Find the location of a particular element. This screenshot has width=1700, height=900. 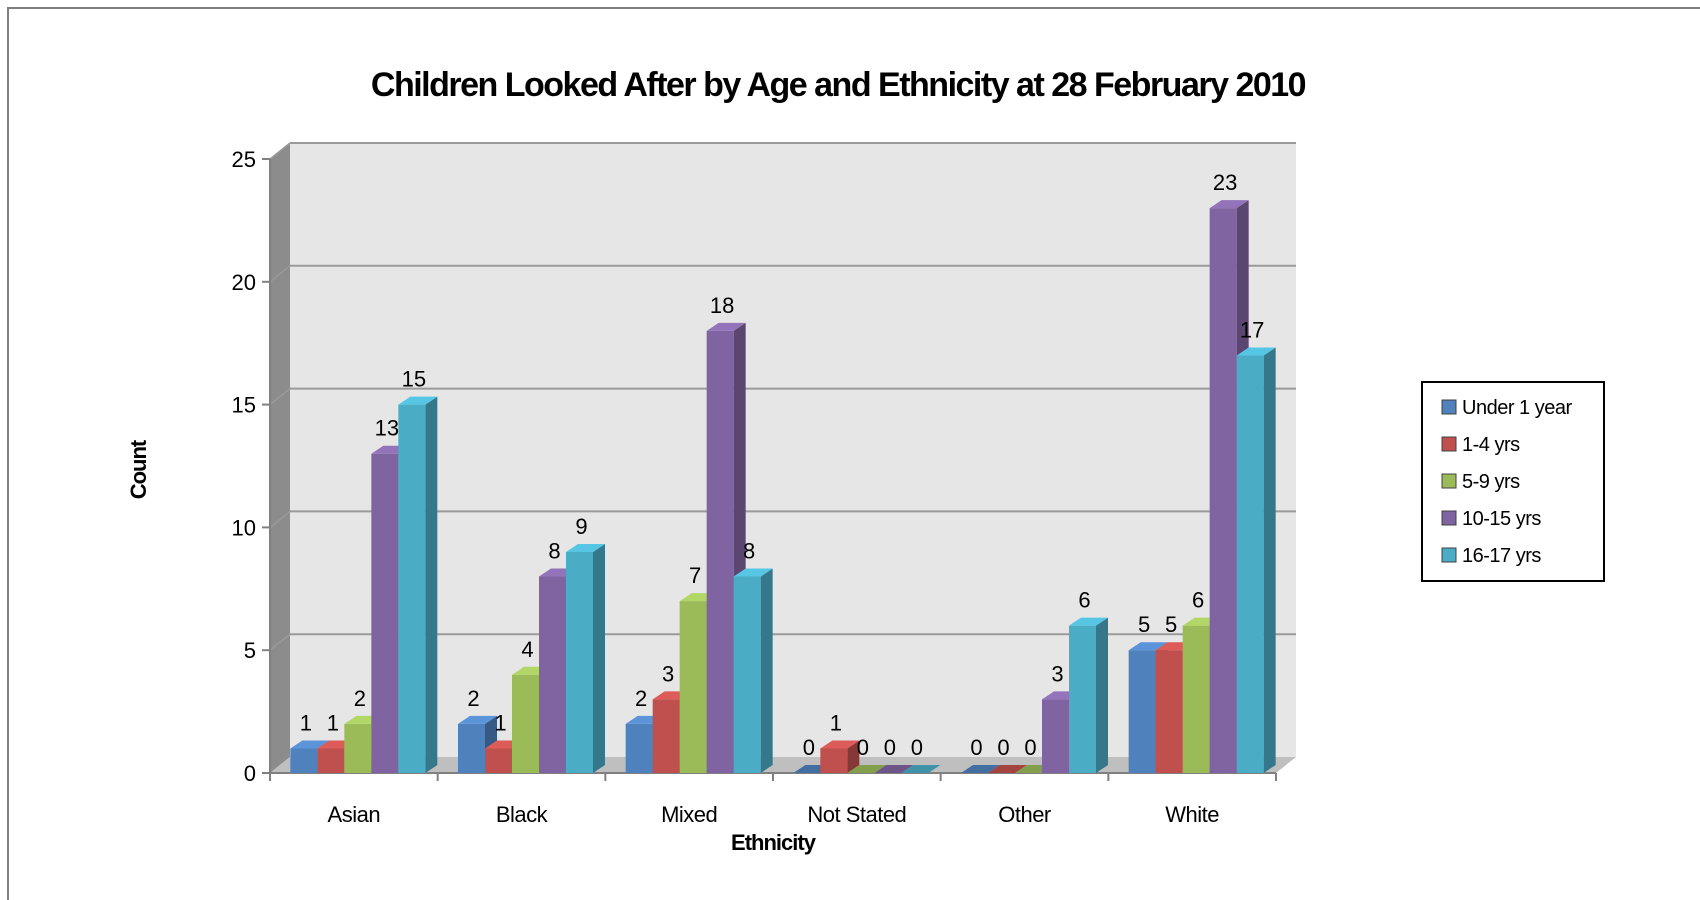

legend-label: 1-4 yrs is located at coordinates (1491, 445).